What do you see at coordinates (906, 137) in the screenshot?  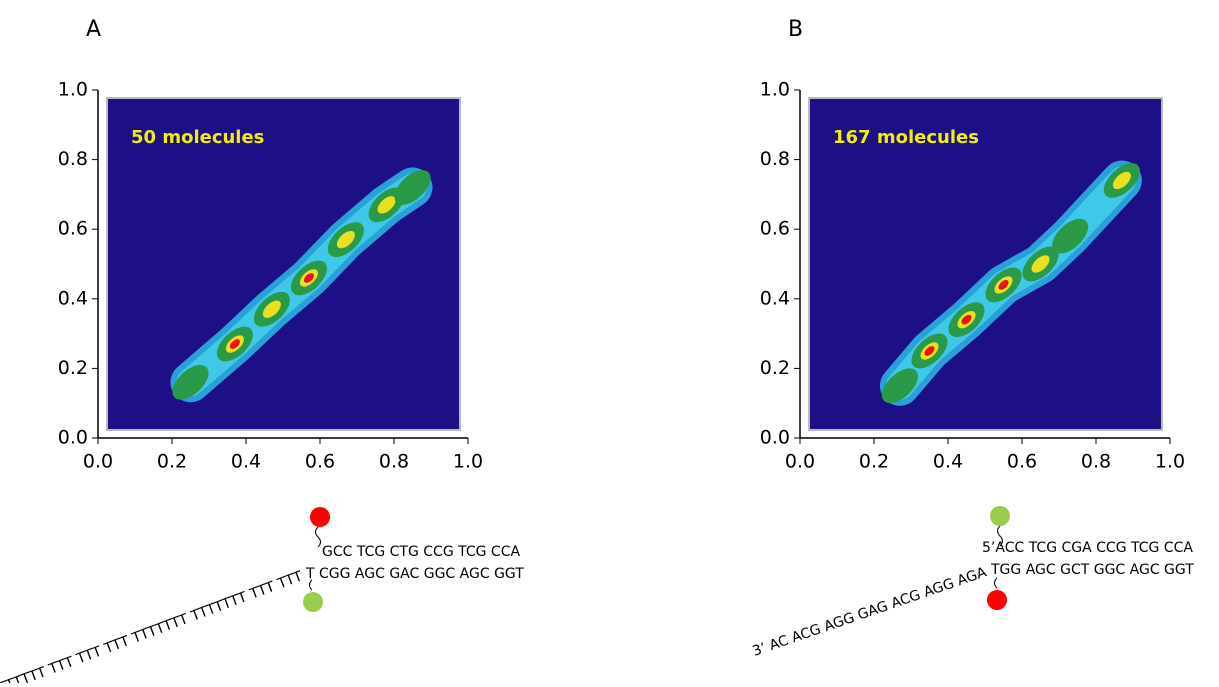 I see `annotation: 167 molecules` at bounding box center [906, 137].